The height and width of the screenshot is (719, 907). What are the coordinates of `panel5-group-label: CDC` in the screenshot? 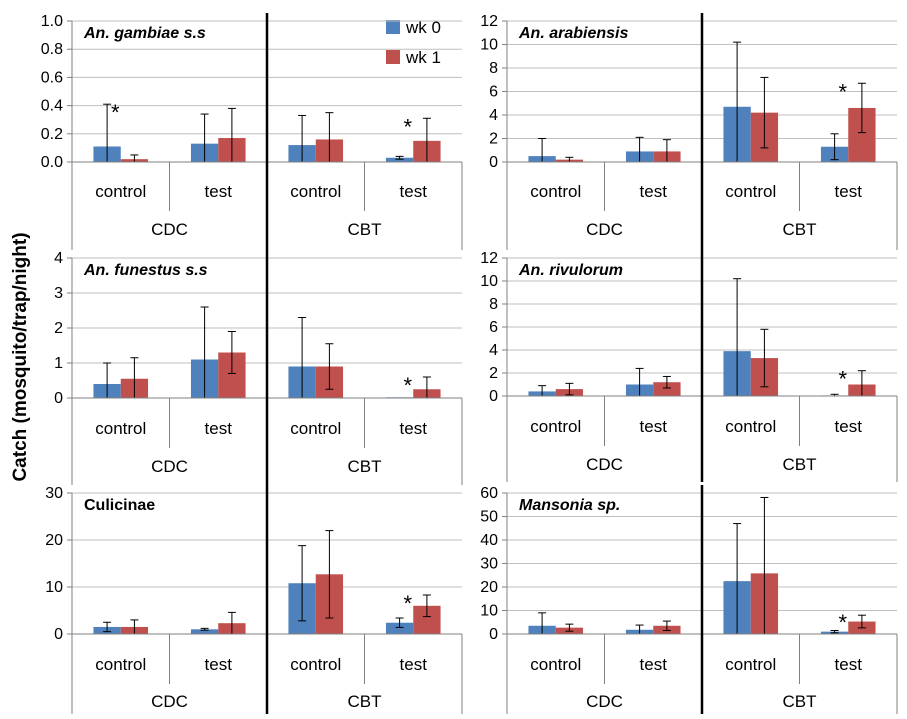 It's located at (604, 701).